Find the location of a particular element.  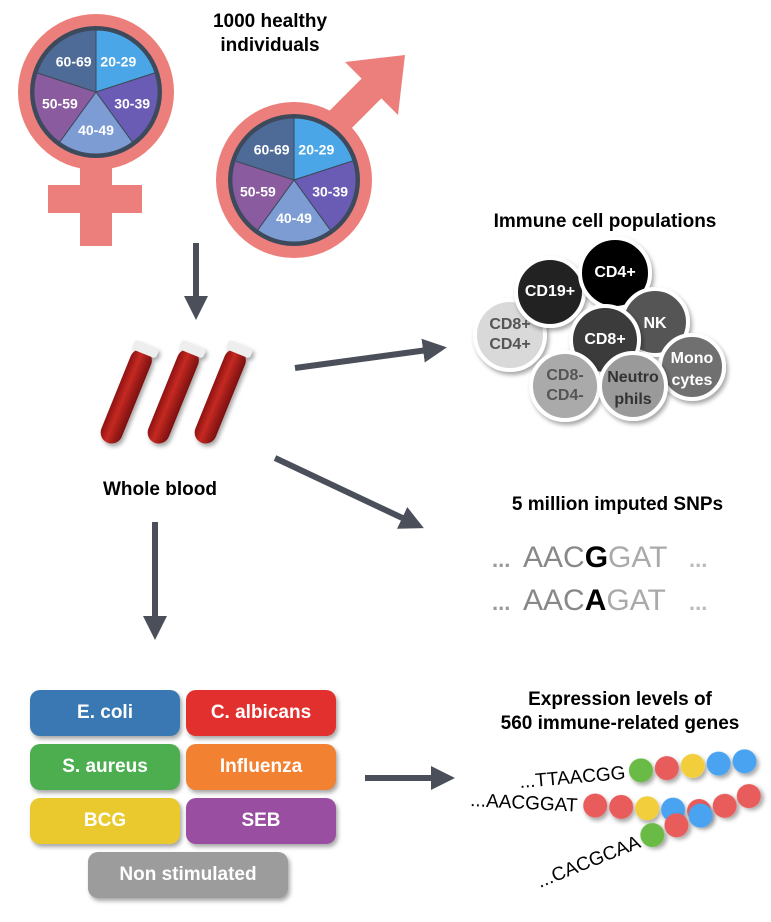

snp-seq-1: AACGGAT is located at coordinates (595, 557).